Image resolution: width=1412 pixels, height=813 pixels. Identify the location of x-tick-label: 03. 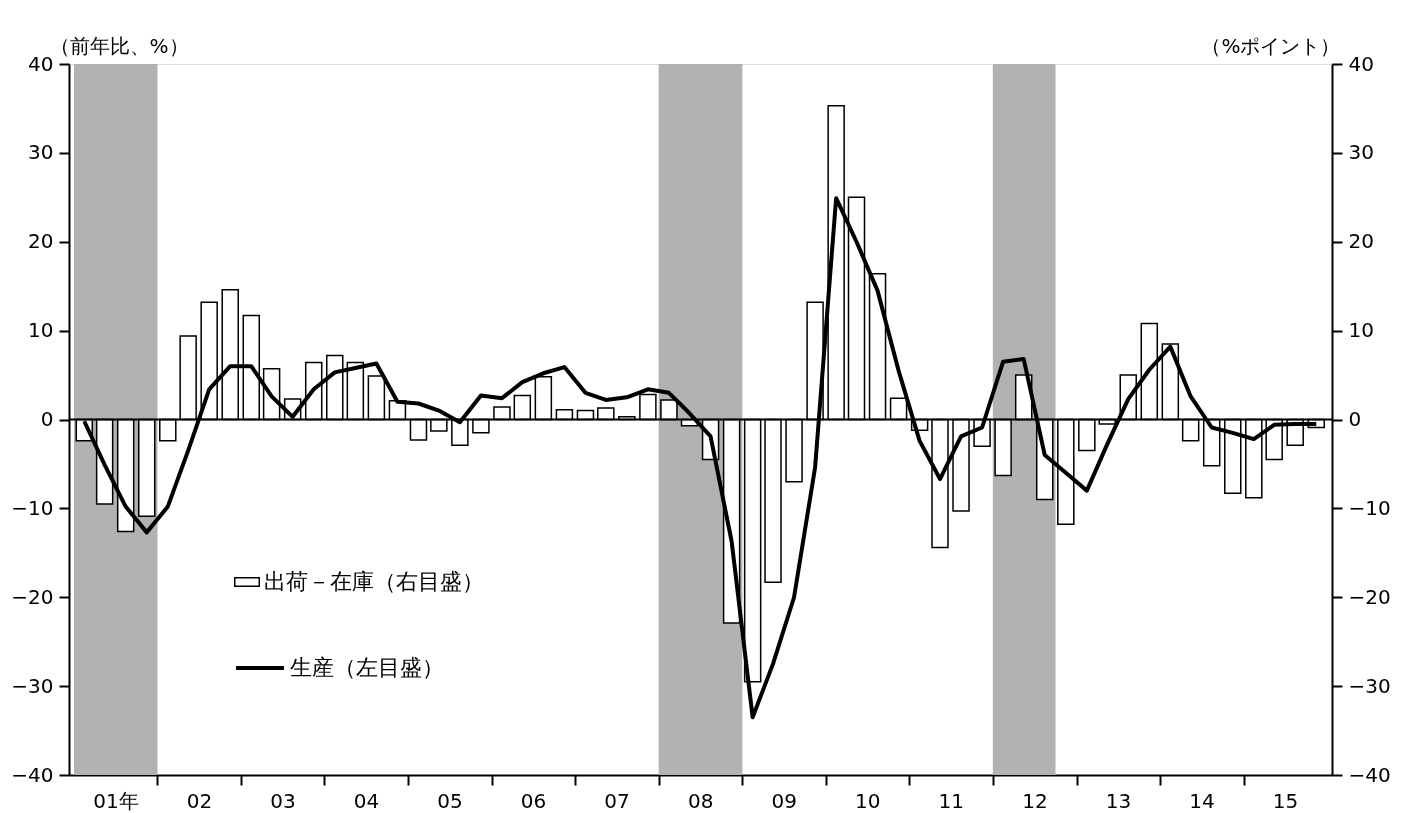
(283, 800).